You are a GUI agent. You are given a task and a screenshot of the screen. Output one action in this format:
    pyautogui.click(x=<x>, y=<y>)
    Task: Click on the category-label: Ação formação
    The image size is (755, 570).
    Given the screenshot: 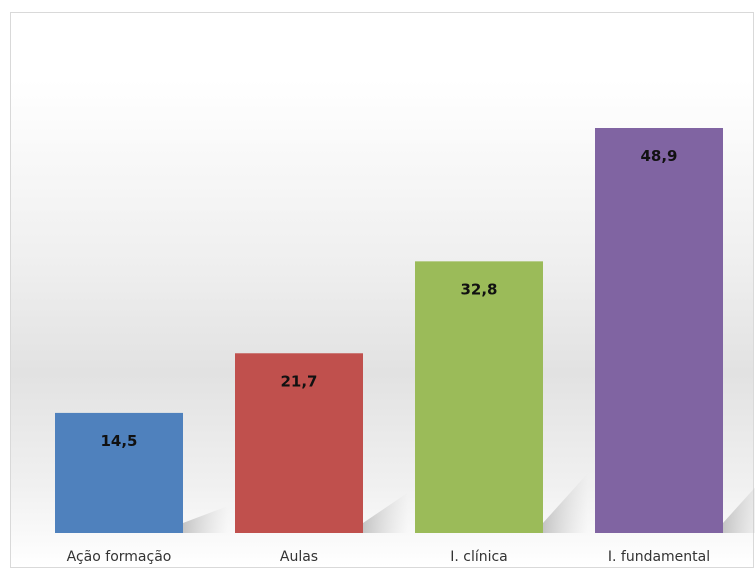 What is the action you would take?
    pyautogui.click(x=119, y=557)
    